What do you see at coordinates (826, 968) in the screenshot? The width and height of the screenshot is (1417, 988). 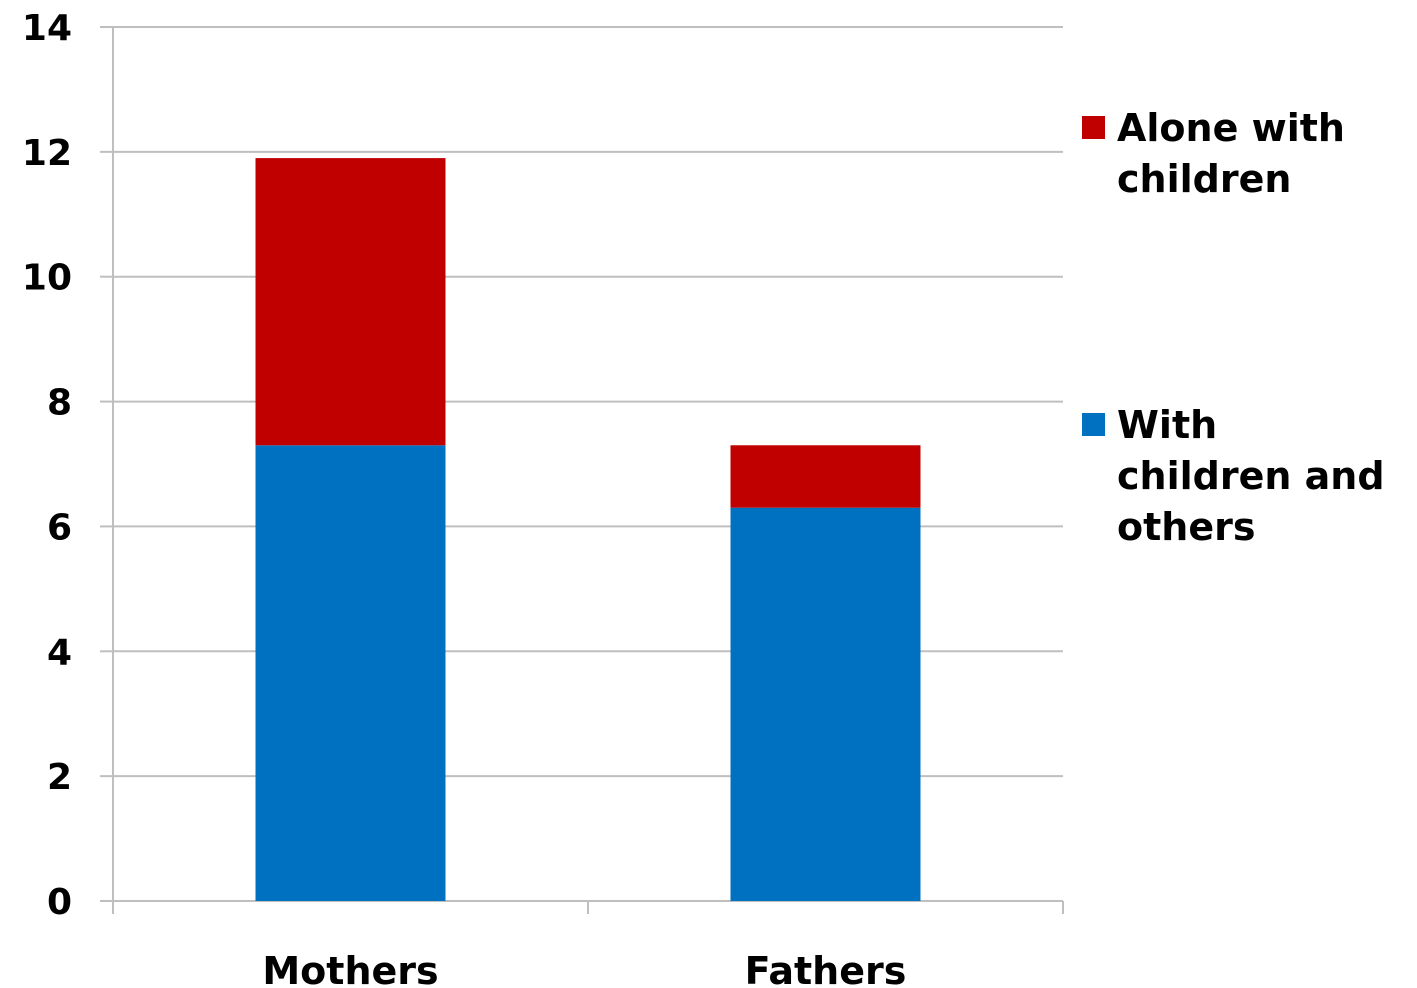 I see `x-category-label: Fathers` at bounding box center [826, 968].